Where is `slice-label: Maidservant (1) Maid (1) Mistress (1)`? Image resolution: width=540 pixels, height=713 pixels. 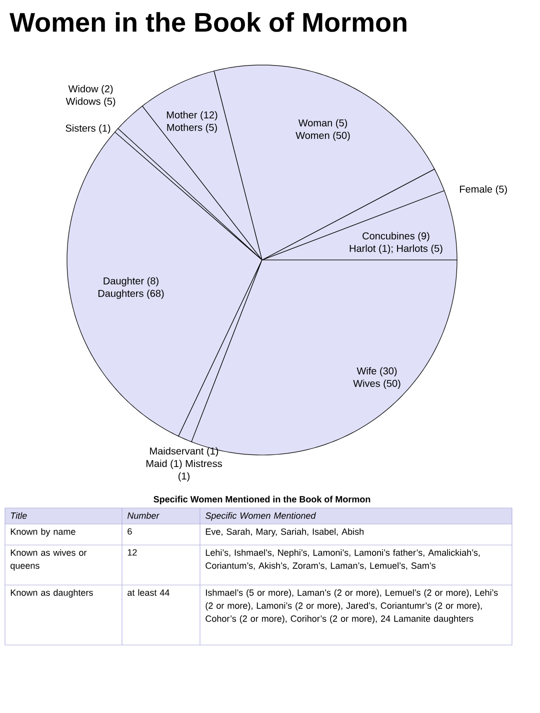
slice-label: Maidservant (1) Maid (1) Mistress (1) is located at coordinates (184, 464).